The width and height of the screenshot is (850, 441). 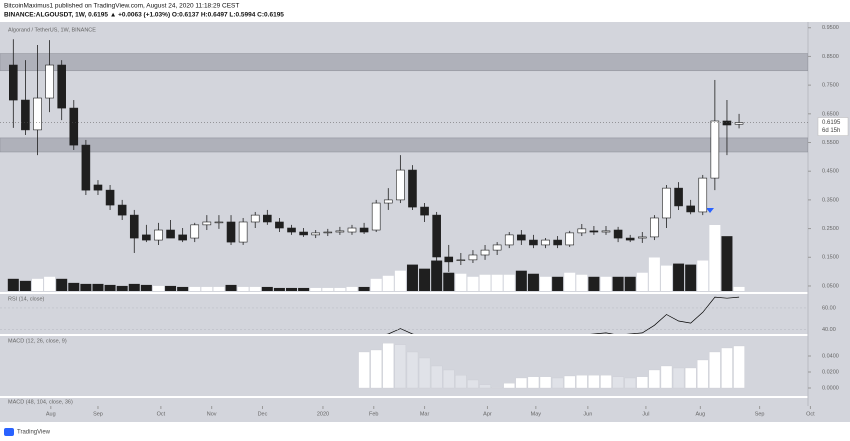 I want to click on countdown-label: 6d 15h, so click(x=831, y=131).